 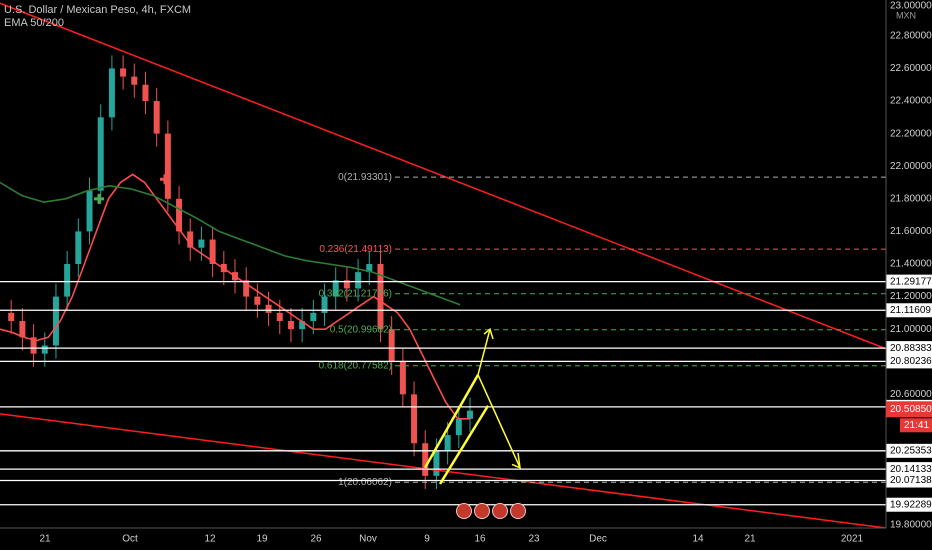 What do you see at coordinates (516, 460) in the screenshot?
I see `bear-arrowhead` at bounding box center [516, 460].